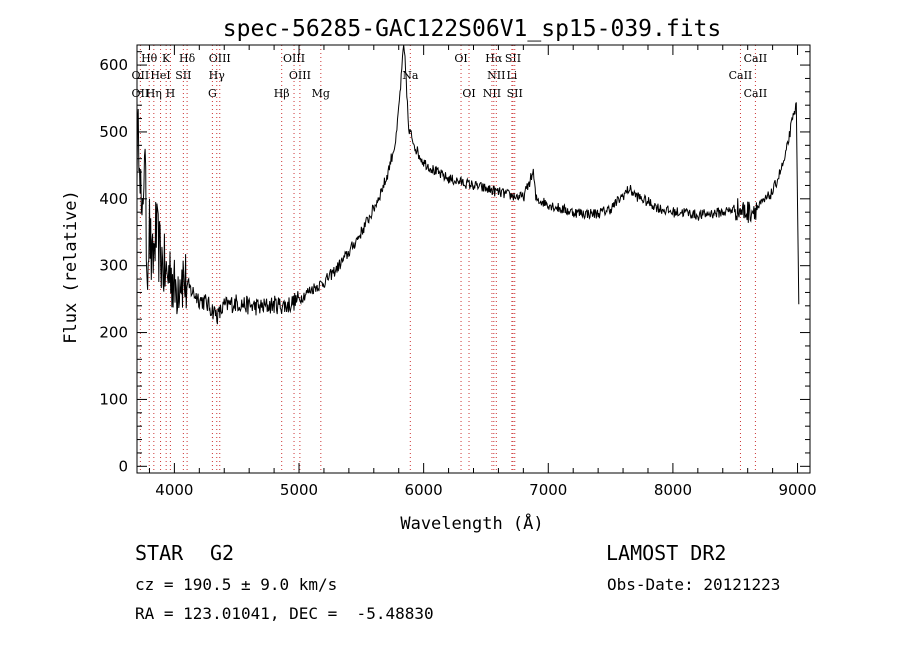  What do you see at coordinates (154, 93) in the screenshot?
I see `line-marker-label: Hη` at bounding box center [154, 93].